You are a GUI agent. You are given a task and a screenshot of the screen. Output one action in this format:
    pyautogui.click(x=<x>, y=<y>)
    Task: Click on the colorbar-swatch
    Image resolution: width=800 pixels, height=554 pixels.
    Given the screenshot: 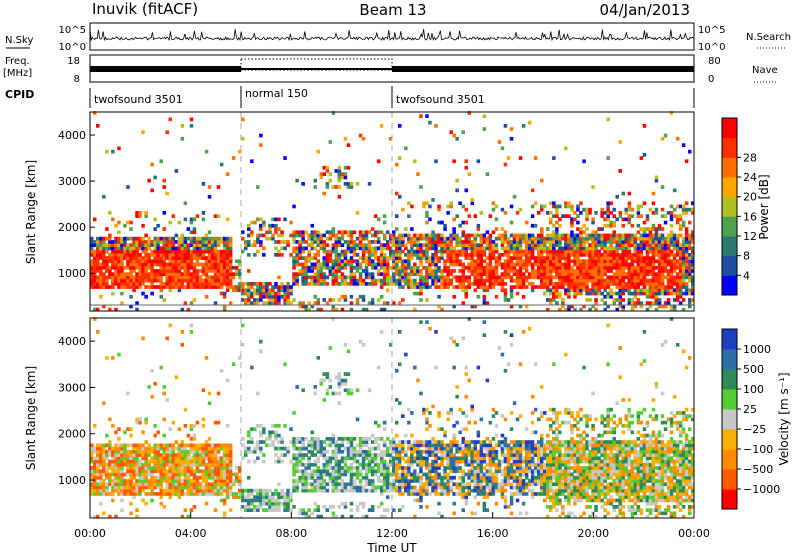 What is the action you would take?
    pyautogui.click(x=729, y=226)
    